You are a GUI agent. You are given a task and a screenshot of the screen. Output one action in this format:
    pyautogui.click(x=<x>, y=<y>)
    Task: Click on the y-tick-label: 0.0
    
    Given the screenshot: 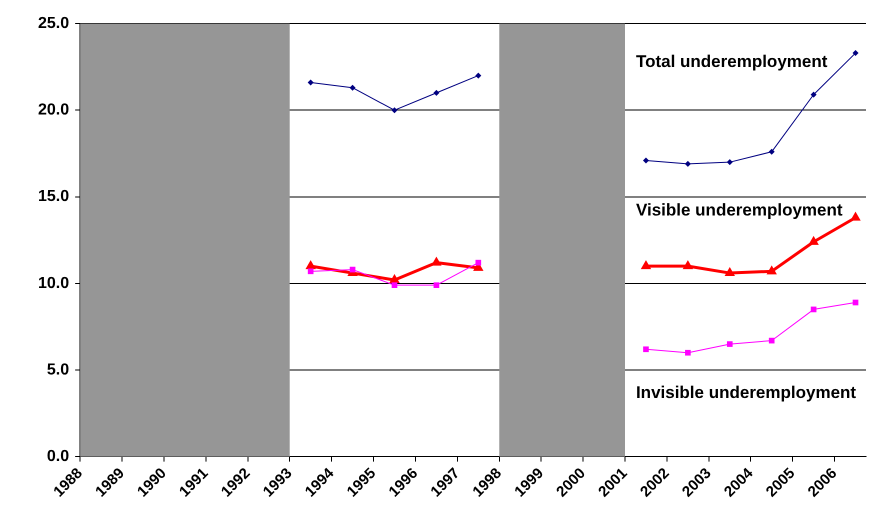 What is the action you would take?
    pyautogui.click(x=58, y=457)
    